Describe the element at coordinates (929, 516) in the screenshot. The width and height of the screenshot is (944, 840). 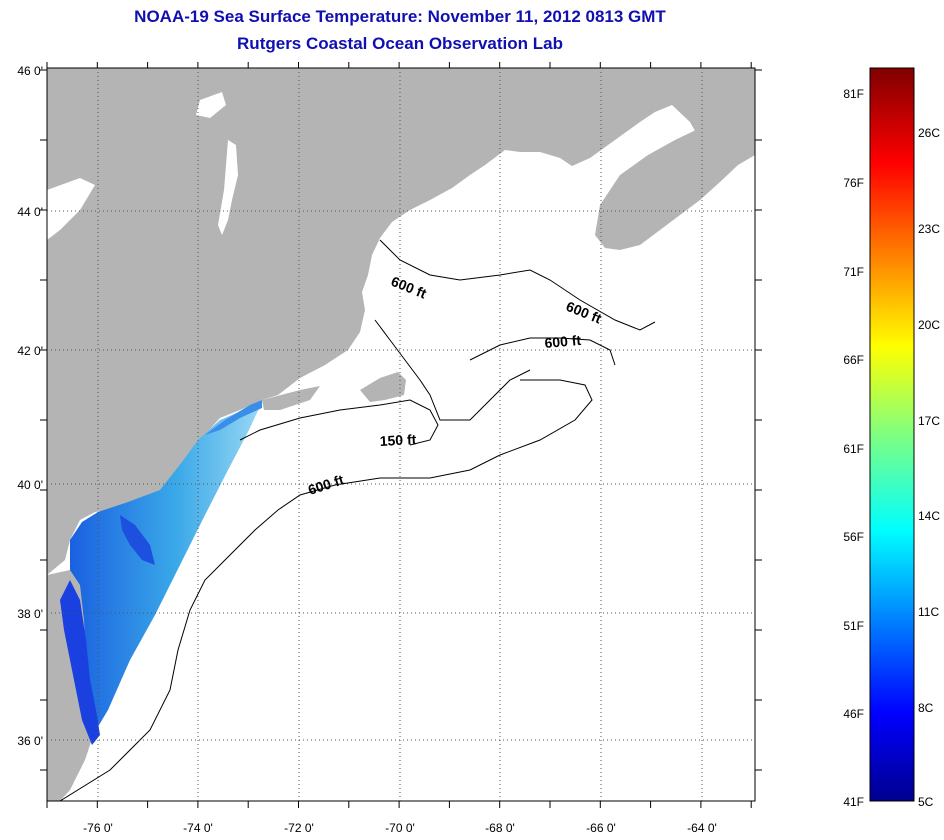
I see `colorbar-c-label: 14C` at that location.